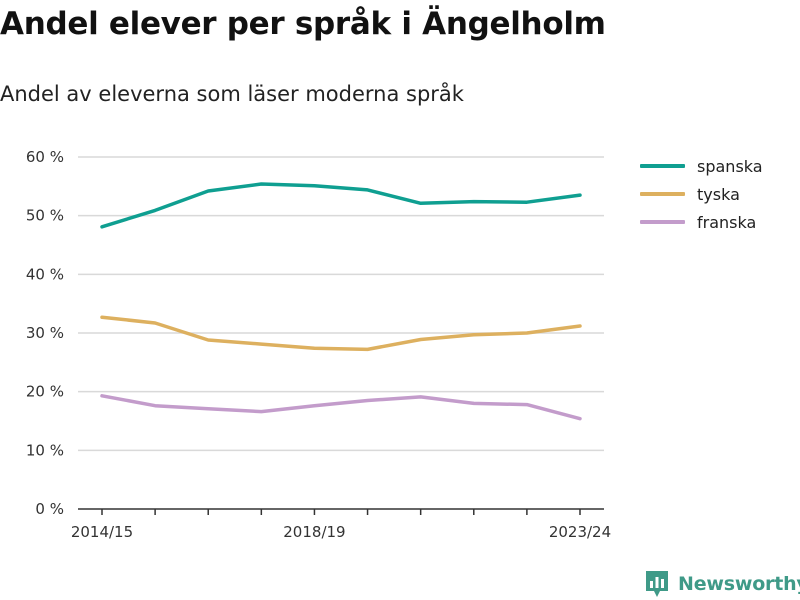 This screenshot has height=600, width=800. I want to click on legend-label: franska, so click(727, 222).